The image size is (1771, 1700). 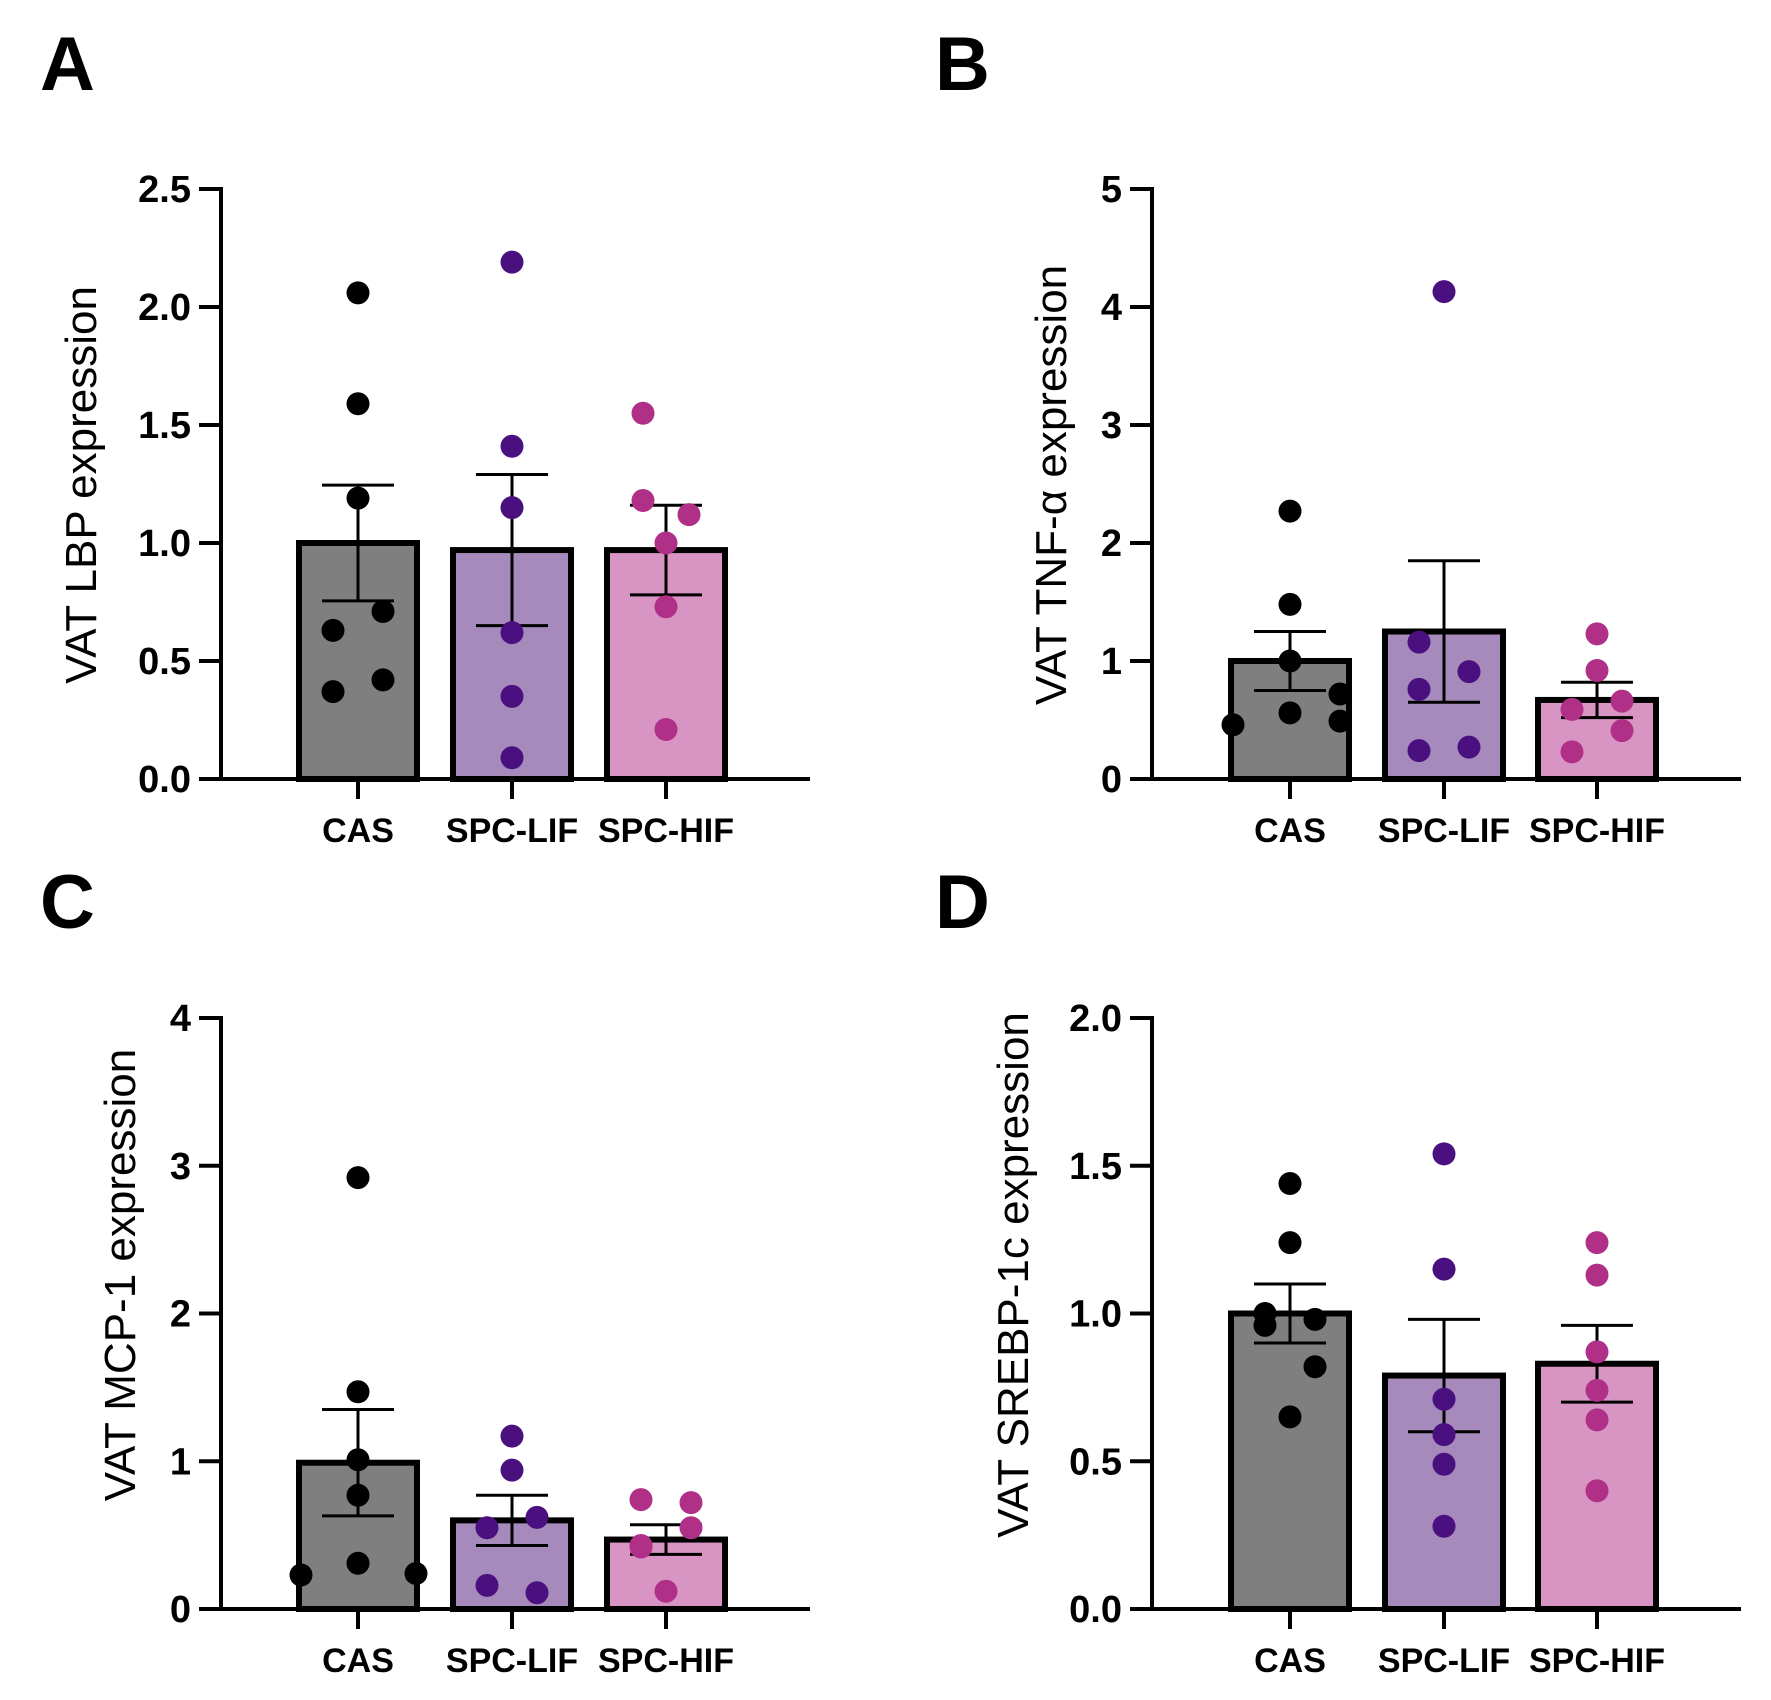 I want to click on panel-letter-d: D, so click(x=962, y=902).